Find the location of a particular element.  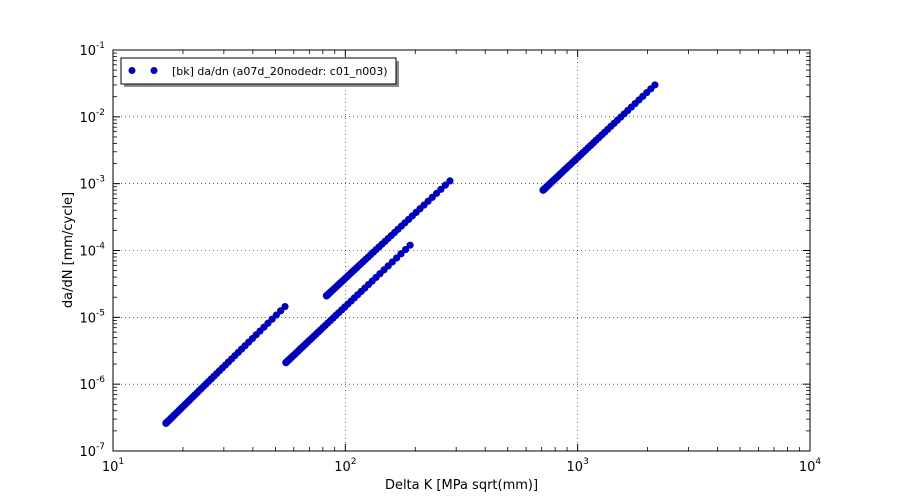

legend-label: [bk] da/dn (a07d_20nodedr: c01_n003) is located at coordinates (280, 71).